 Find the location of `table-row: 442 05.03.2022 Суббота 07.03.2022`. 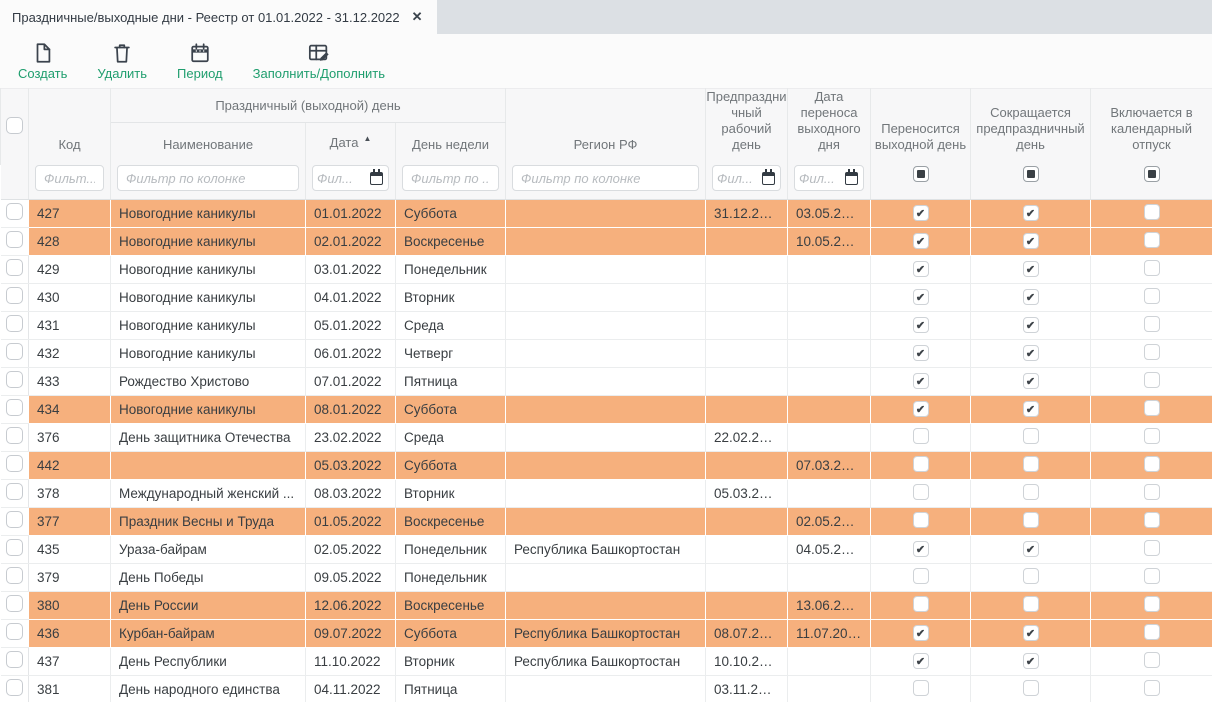

table-row: 442 05.03.2022 Суббота 07.03.2022 is located at coordinates (606, 465).